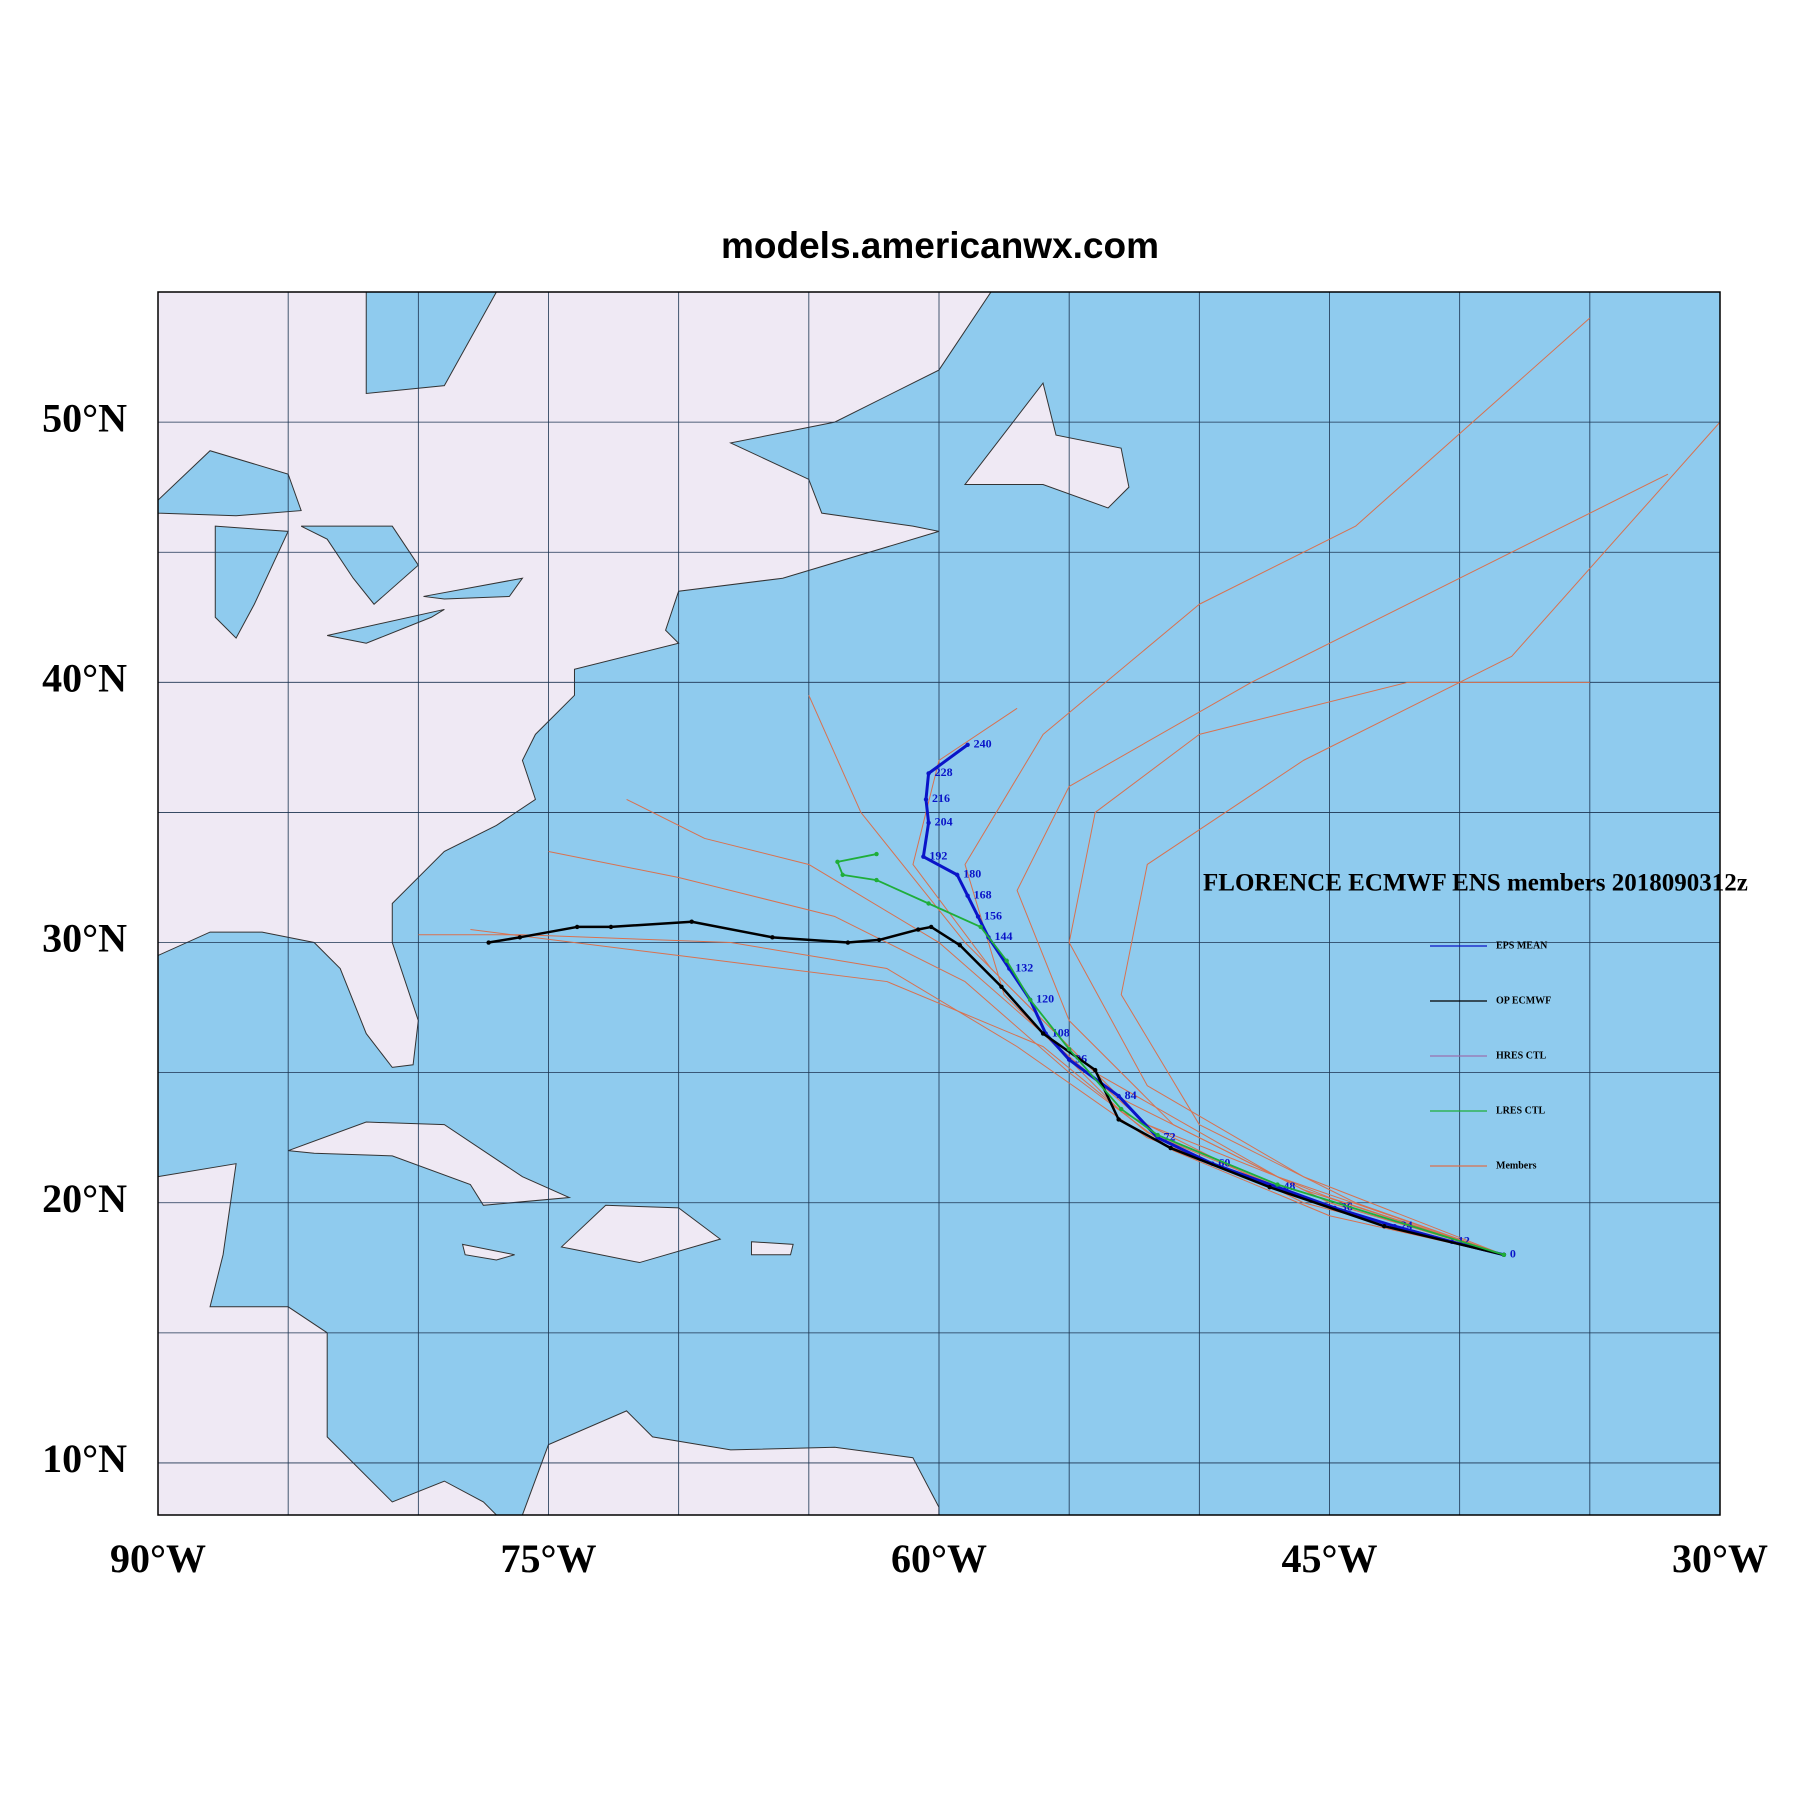 This screenshot has height=1800, width=1800. Describe the element at coordinates (1523, 1000) in the screenshot. I see `legend-label: OP ECMWF` at that location.